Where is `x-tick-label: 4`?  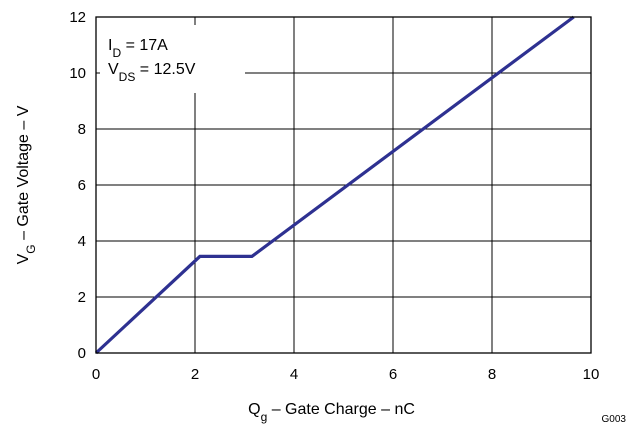
x-tick-label: 4 is located at coordinates (294, 374).